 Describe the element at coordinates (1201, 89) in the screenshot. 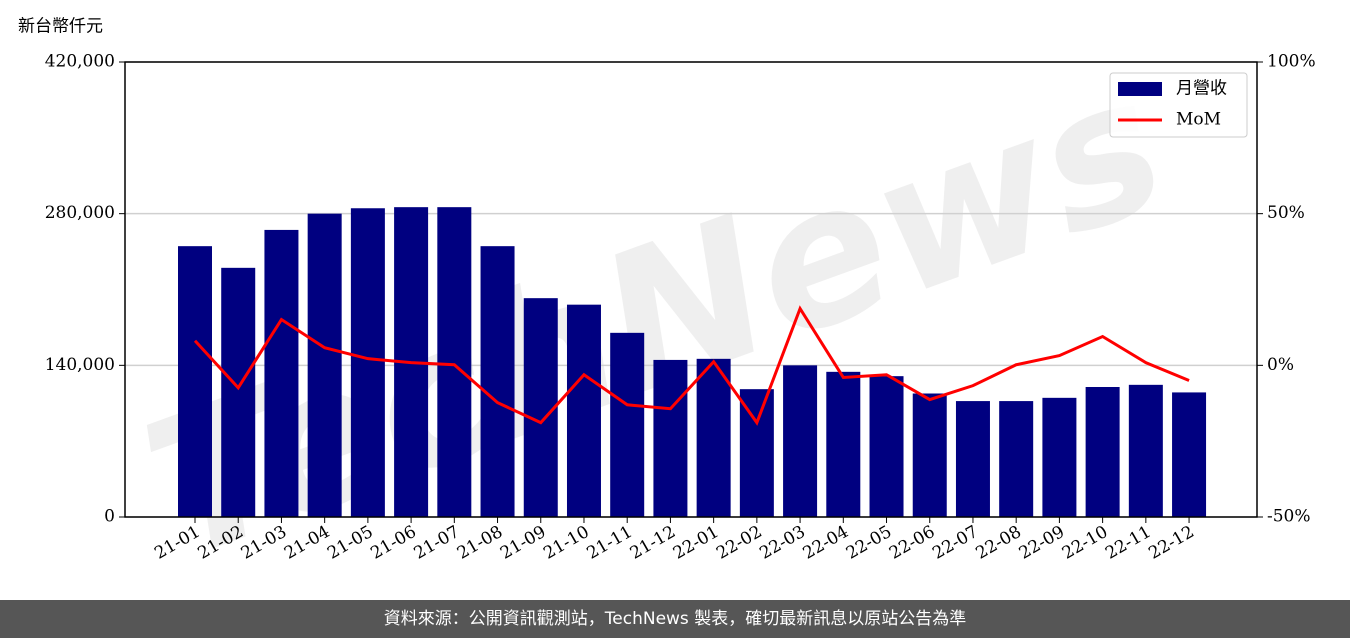

I see `legend-label: 月營收` at that location.